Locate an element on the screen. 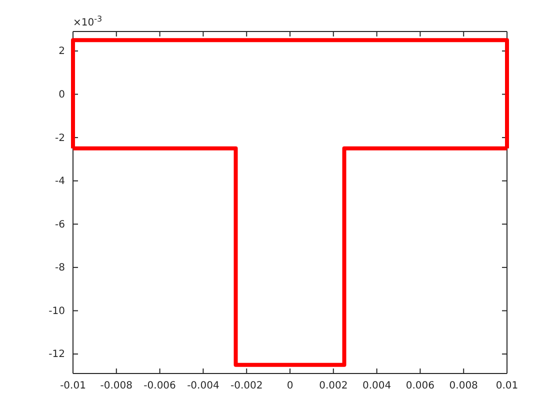 Image resolution: width=560 pixels, height=420 pixels. x-tick-label: 0.002 is located at coordinates (333, 386).